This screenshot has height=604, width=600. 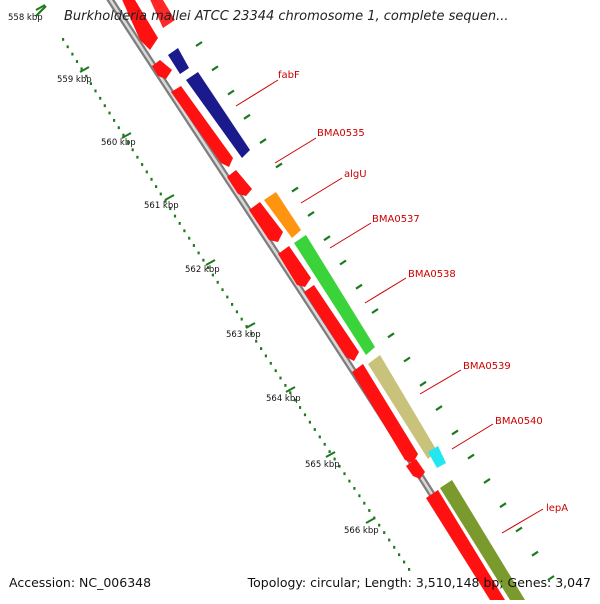 What do you see at coordinates (396, 219) in the screenshot?
I see `gene-label-BMA0537: BMA0537` at bounding box center [396, 219].